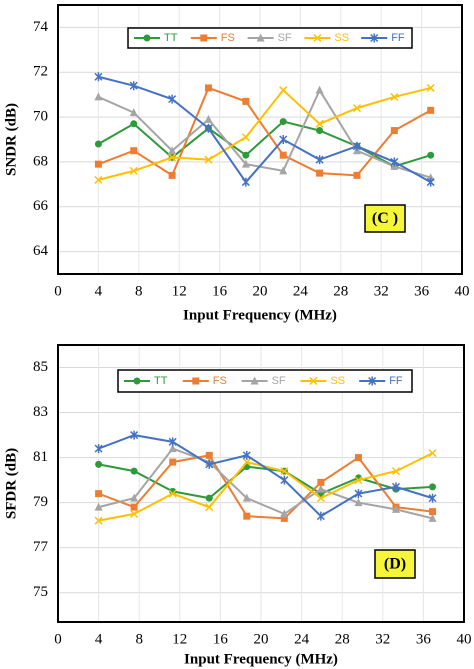  Describe the element at coordinates (41, 206) in the screenshot. I see `y-tick-label: 66` at that location.